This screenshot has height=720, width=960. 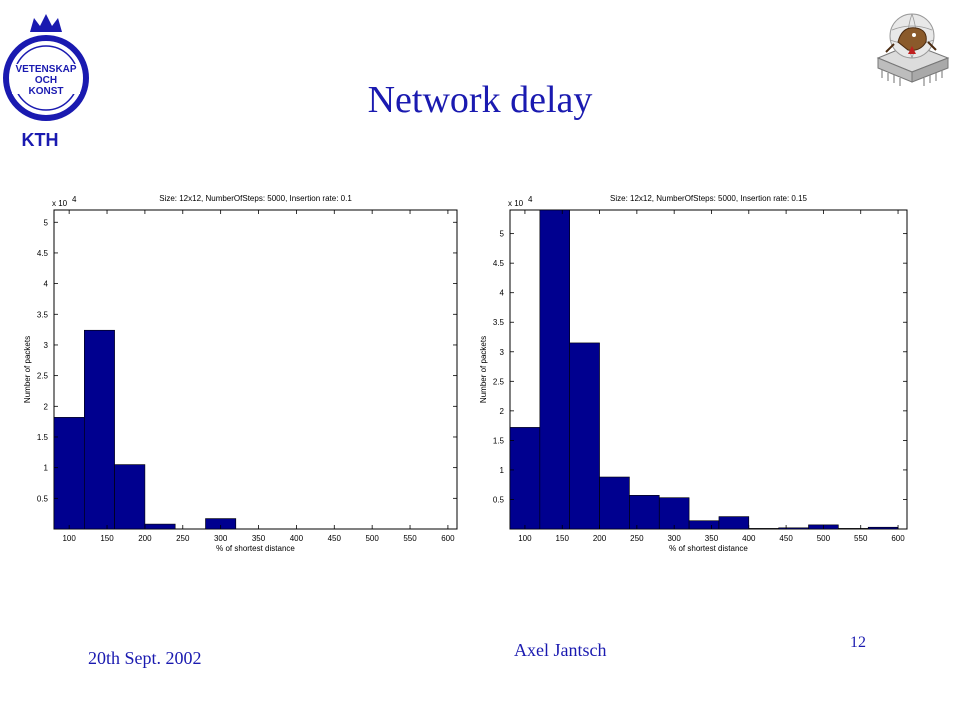 I want to click on chip-mascot-icon, so click(x=913, y=49).